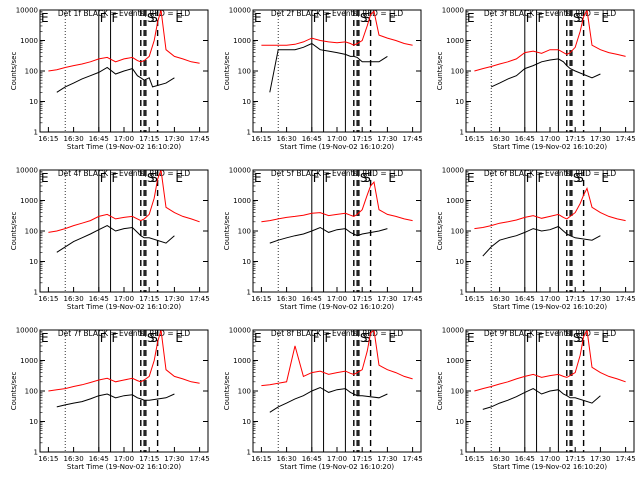 The image size is (640, 480). Describe the element at coordinates (550, 13) in the screenshot. I see `chart-title: Det 3f BLACK = Events, RED = LLD` at that location.